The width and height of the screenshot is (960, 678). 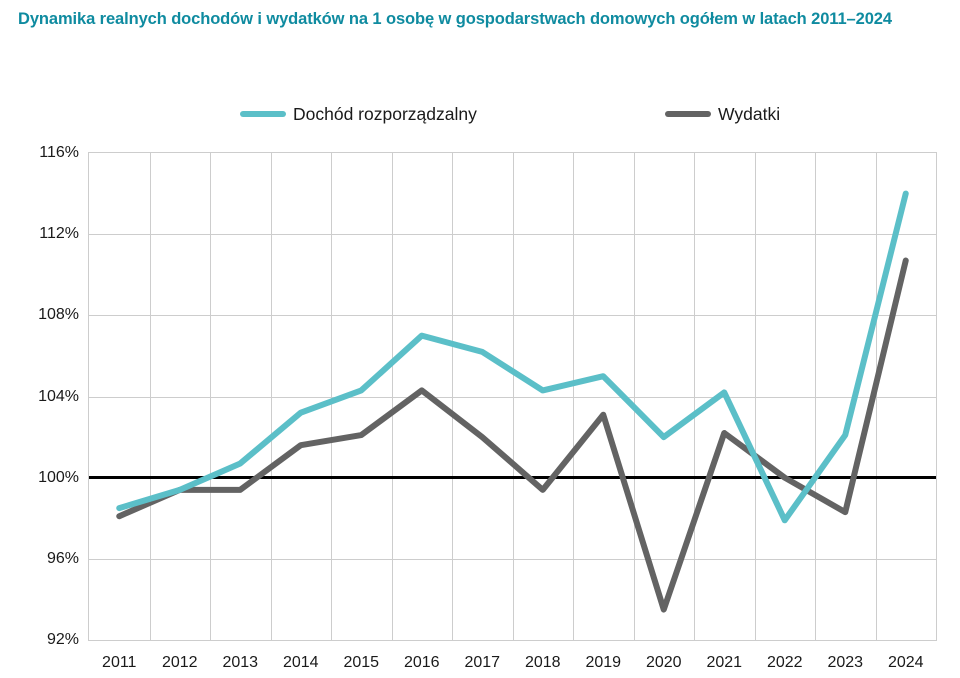 What do you see at coordinates (58, 396) in the screenshot?
I see `y-axis-tick-label: 104%` at bounding box center [58, 396].